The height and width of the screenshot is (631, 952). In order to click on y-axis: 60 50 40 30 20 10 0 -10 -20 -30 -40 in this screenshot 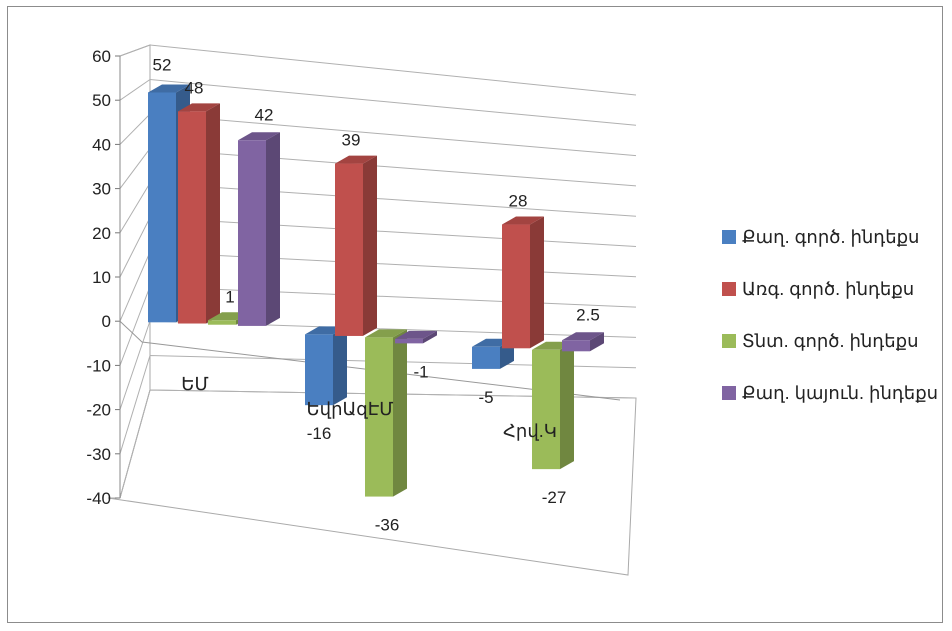, I will do `click(103, 277)`.